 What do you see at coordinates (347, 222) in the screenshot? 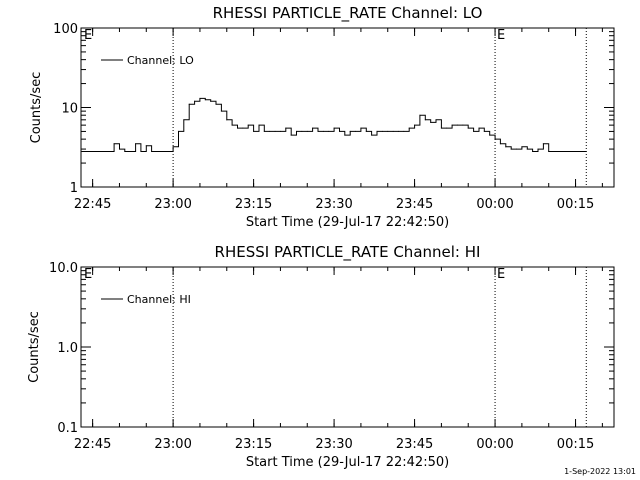
I see `x-axis-label: Start Time (29-Jul-17 22:42:50)` at bounding box center [347, 222].